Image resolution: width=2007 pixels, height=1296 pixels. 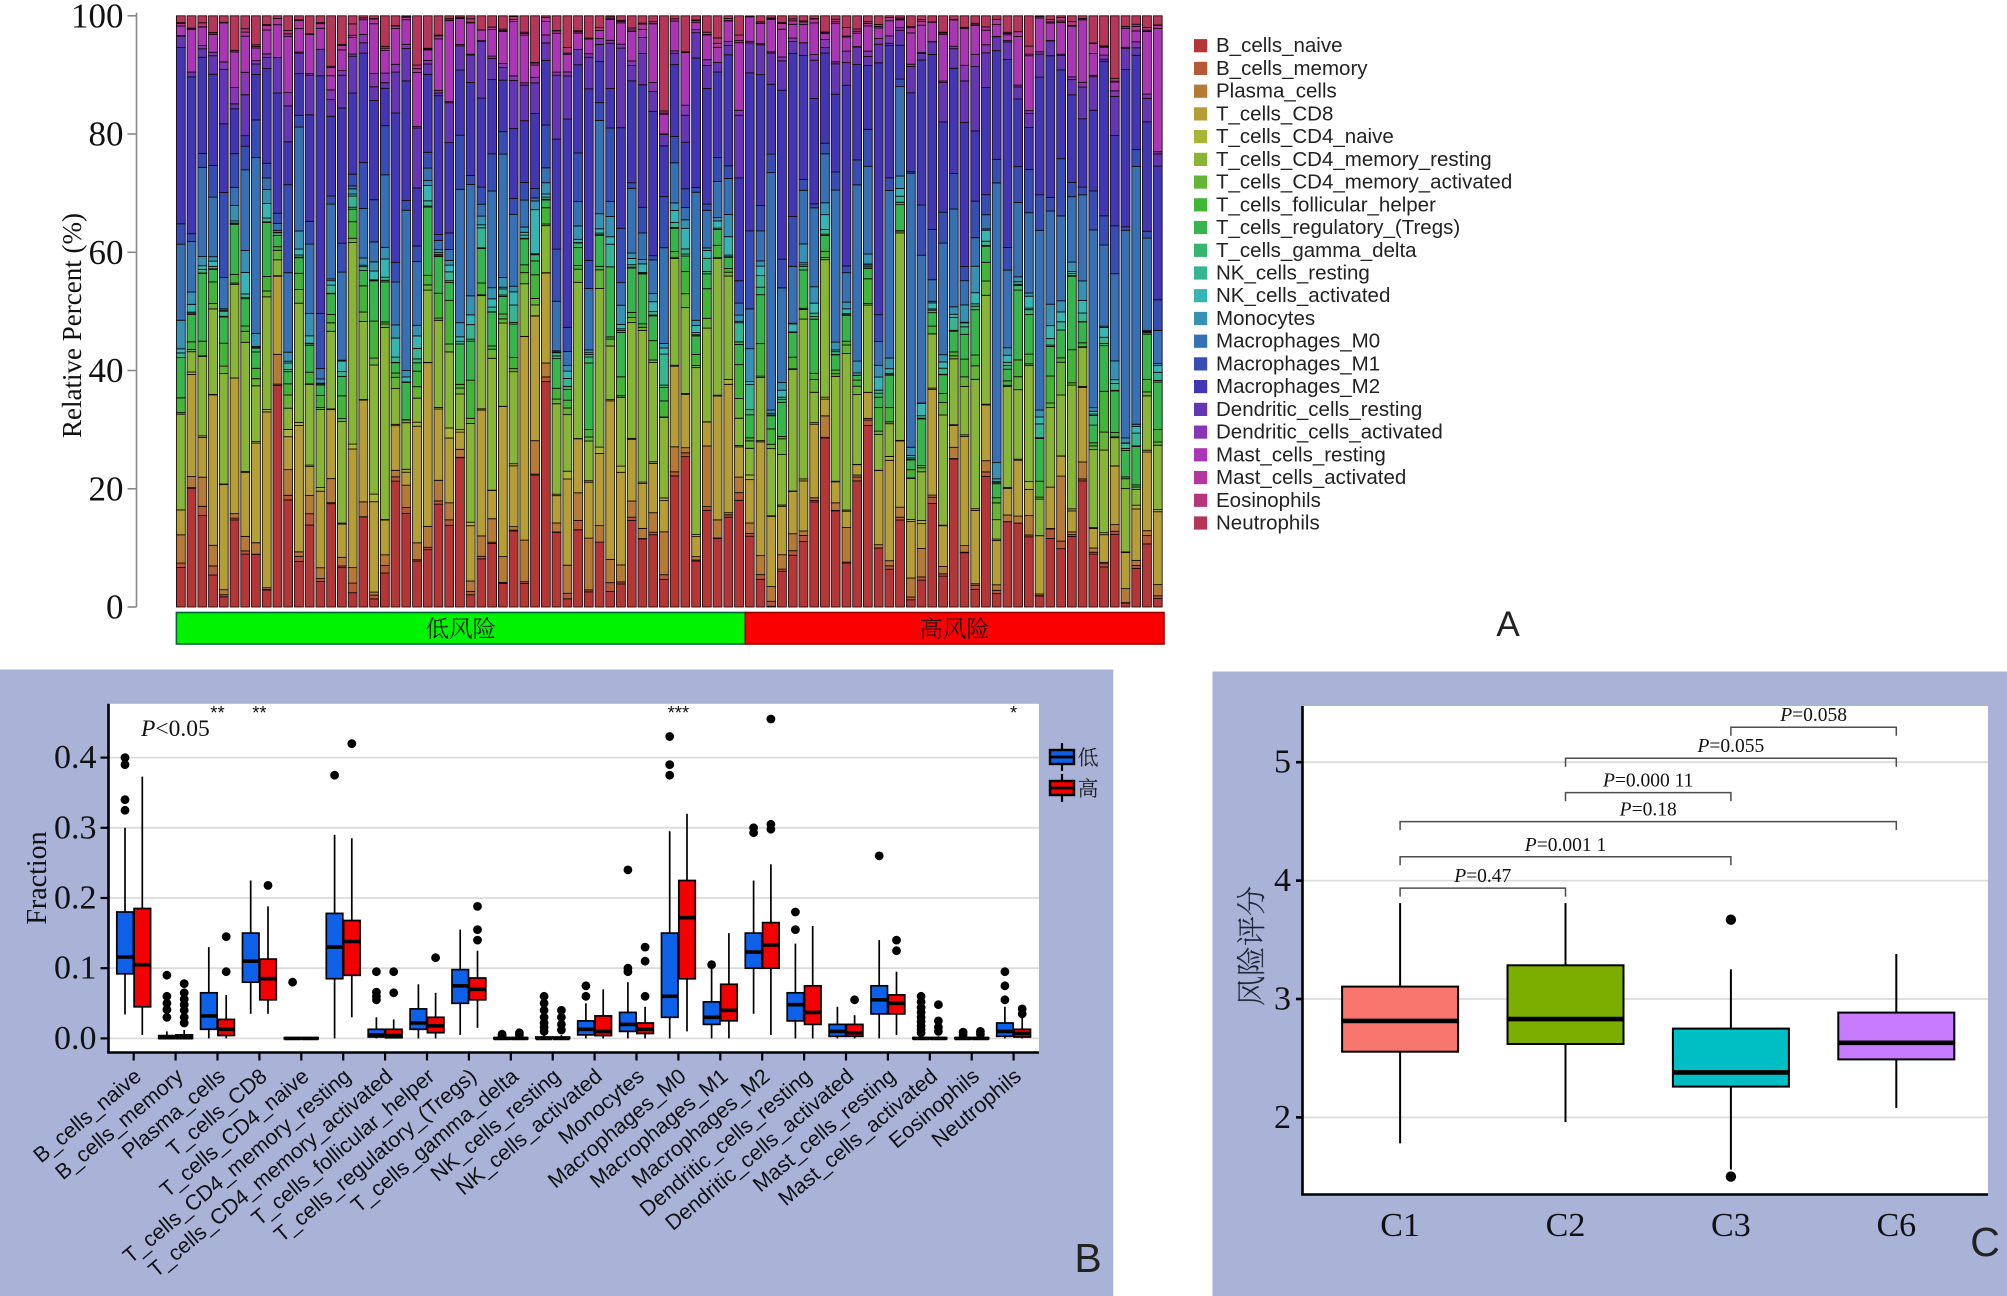 What do you see at coordinates (1279, 45) in the screenshot?
I see `svg-text: B_cells_naive` at bounding box center [1279, 45].